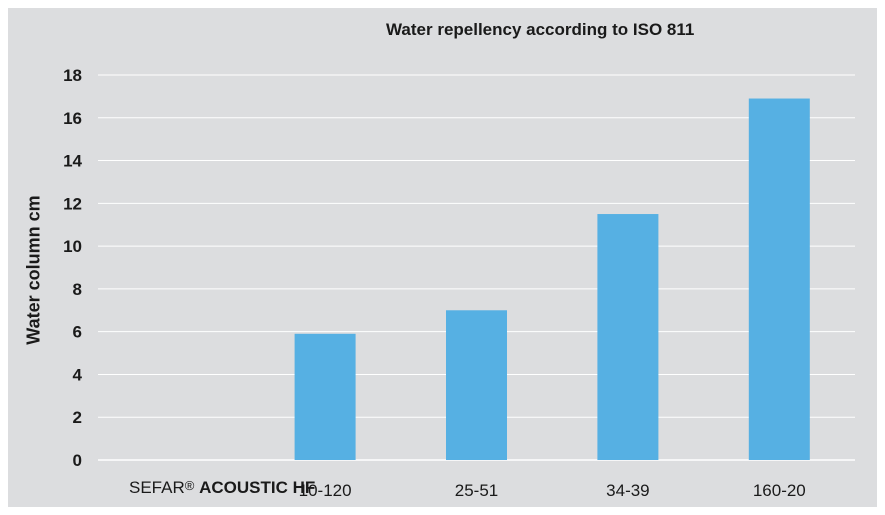 This screenshot has height=515, width=885. What do you see at coordinates (78, 374) in the screenshot?
I see `y-tick-label: 4` at bounding box center [78, 374].